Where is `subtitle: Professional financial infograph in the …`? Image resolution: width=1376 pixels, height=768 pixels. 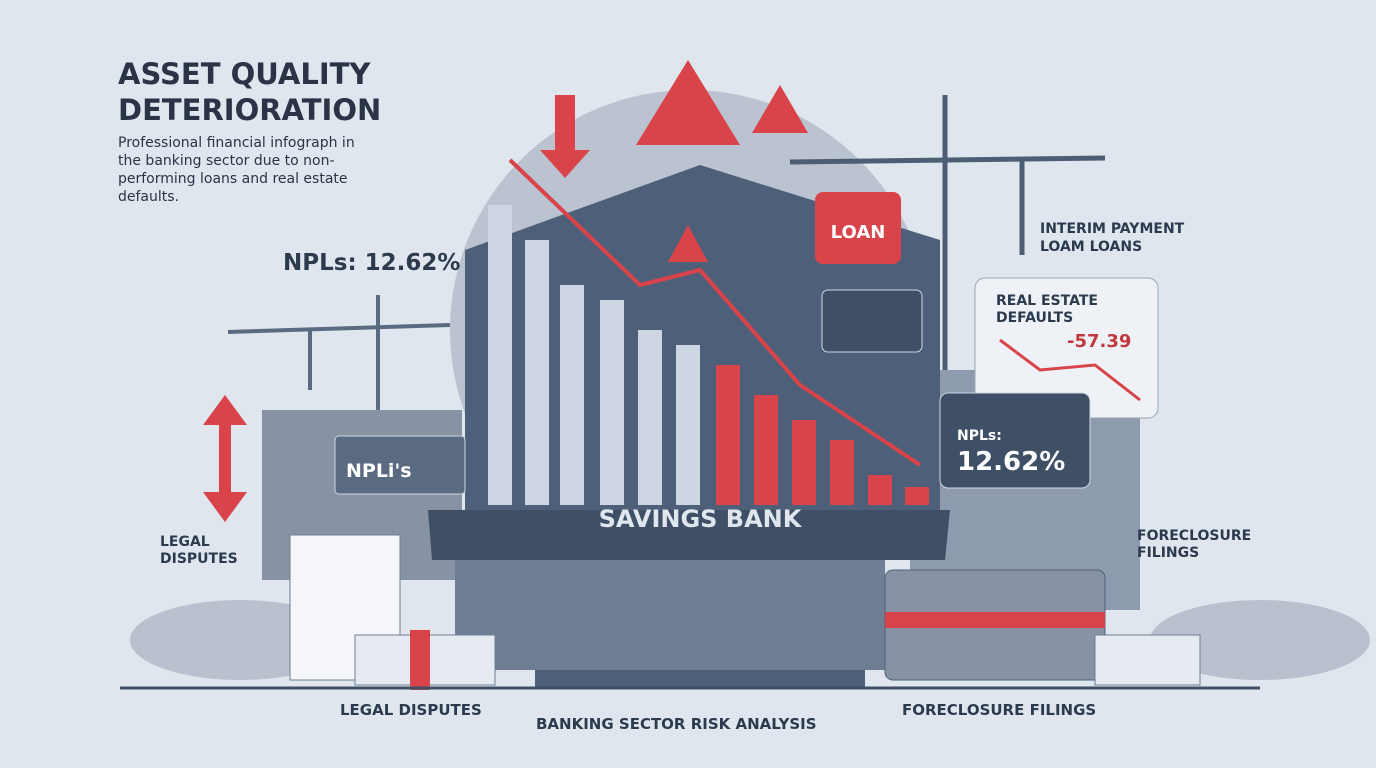
subtitle: Professional financial infograph in the … is located at coordinates (236, 170).